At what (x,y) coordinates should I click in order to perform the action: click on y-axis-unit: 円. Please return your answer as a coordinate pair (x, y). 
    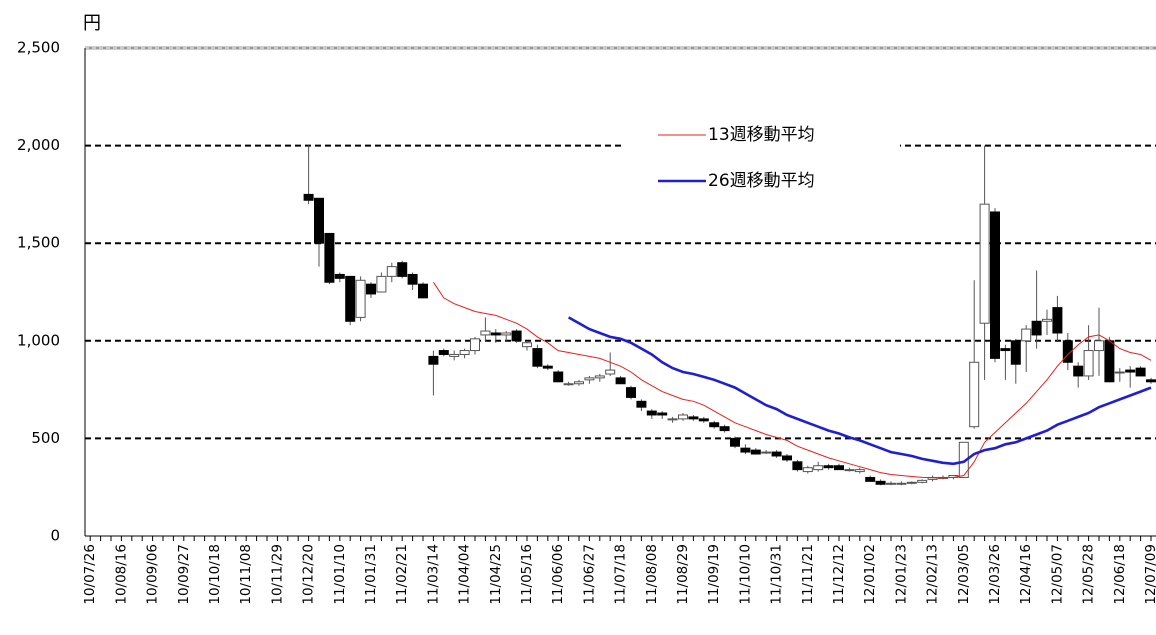
    Looking at the image, I should click on (92, 23).